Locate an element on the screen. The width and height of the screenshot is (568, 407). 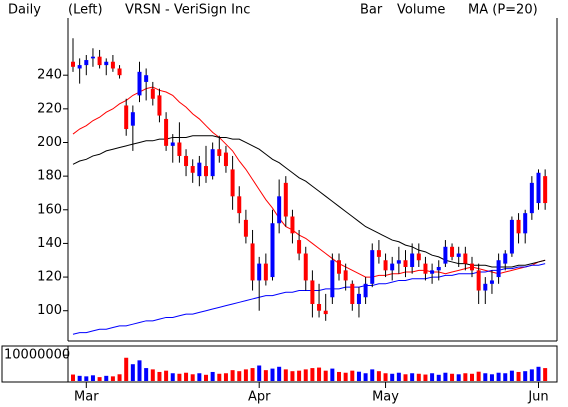
period-label: Daily is located at coordinates (24, 10).